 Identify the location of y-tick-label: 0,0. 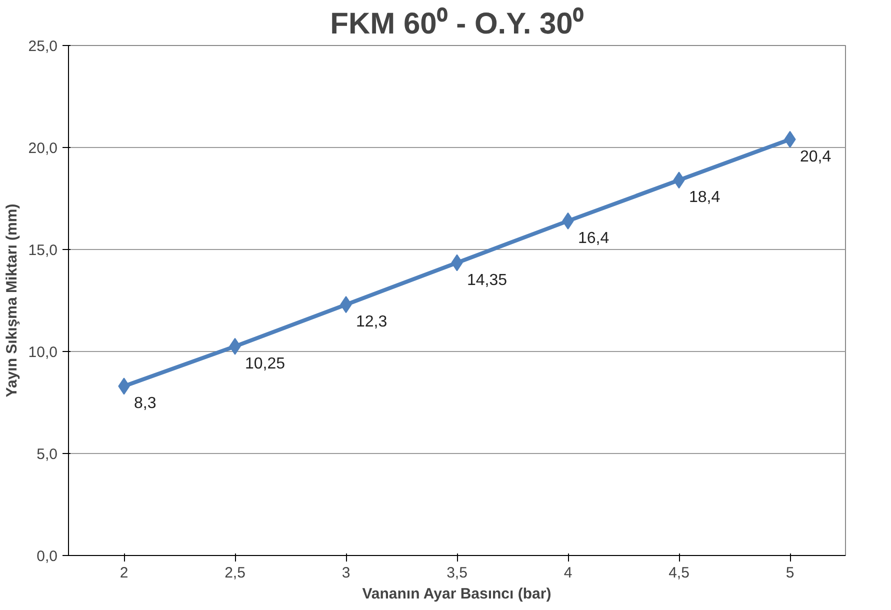
(47, 556).